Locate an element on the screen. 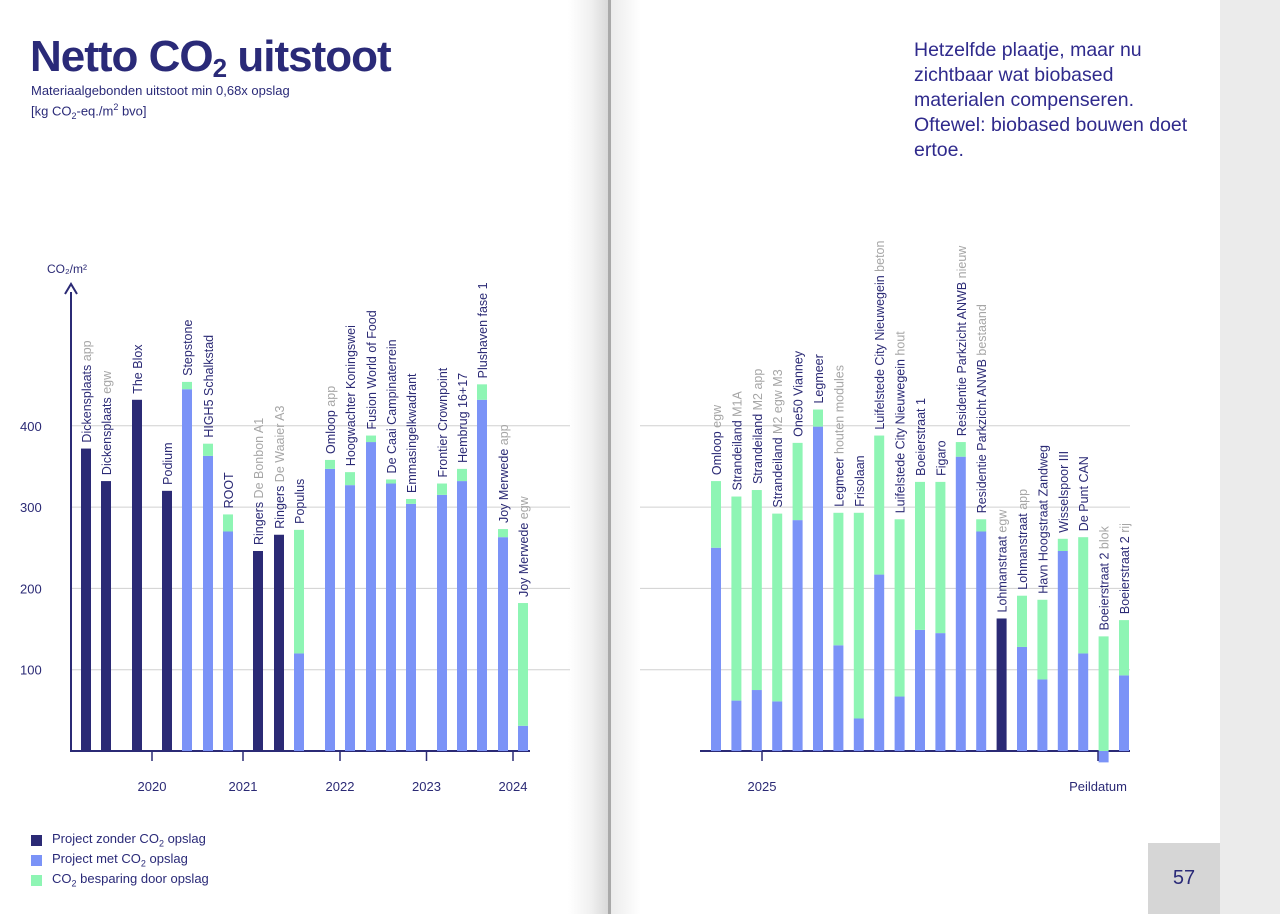  bar-label-suffix: M2 app is located at coordinates (758, 391).